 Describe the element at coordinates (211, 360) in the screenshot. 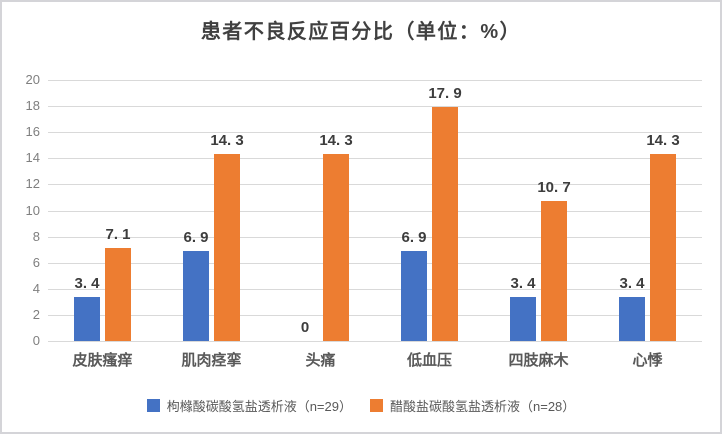

I see `category-label: 肌肉痉挛` at that location.